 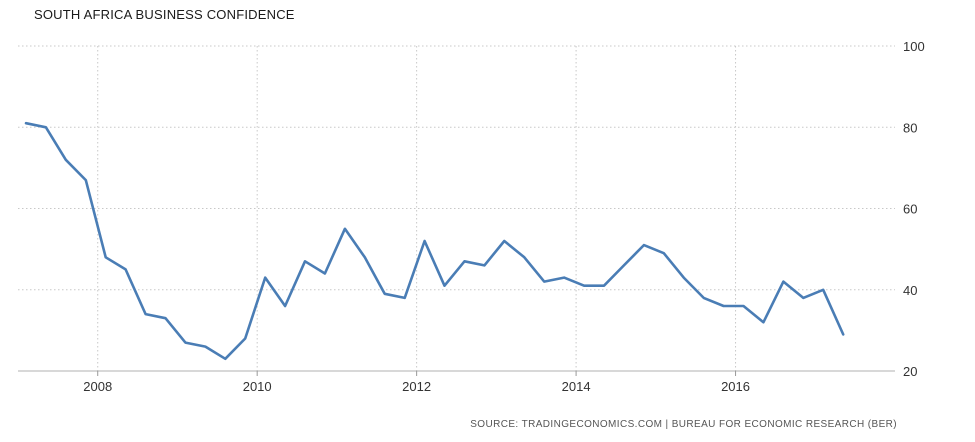 I want to click on y-axis-ticks: 20 40 60 80 100, so click(x=914, y=209).